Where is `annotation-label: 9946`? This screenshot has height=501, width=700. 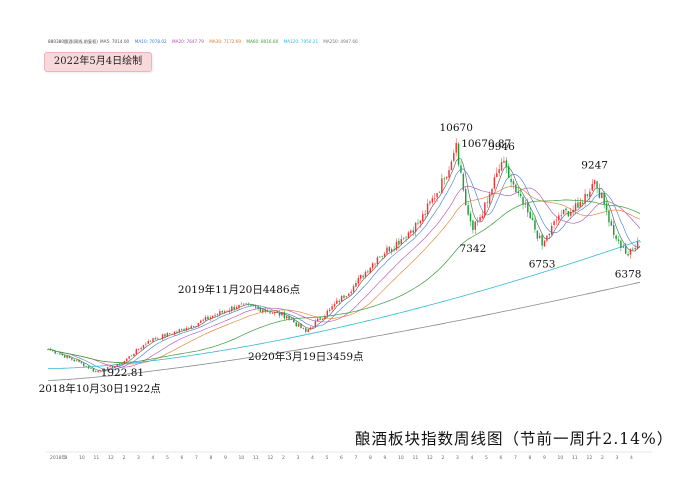
annotation-label: 9946 is located at coordinates (501, 147).